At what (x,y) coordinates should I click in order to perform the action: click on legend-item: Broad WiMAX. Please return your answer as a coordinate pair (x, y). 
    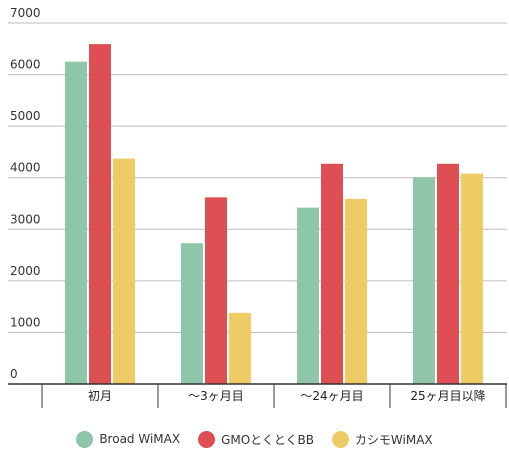
    Looking at the image, I should click on (128, 439).